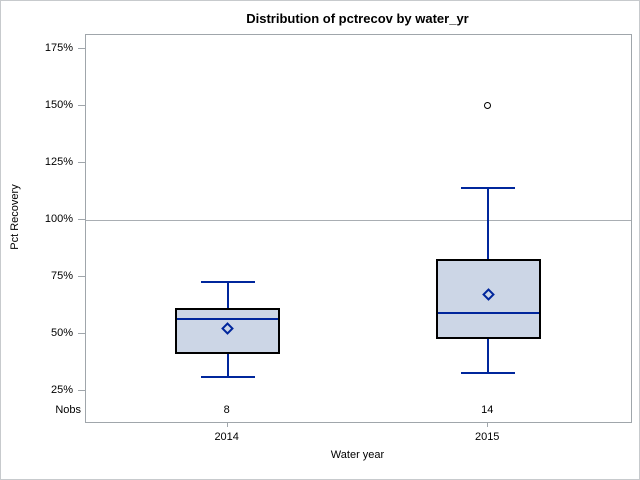 Image resolution: width=640 pixels, height=480 pixels. Describe the element at coordinates (488, 355) in the screenshot. I see `lower-whisker-line-2015` at that location.